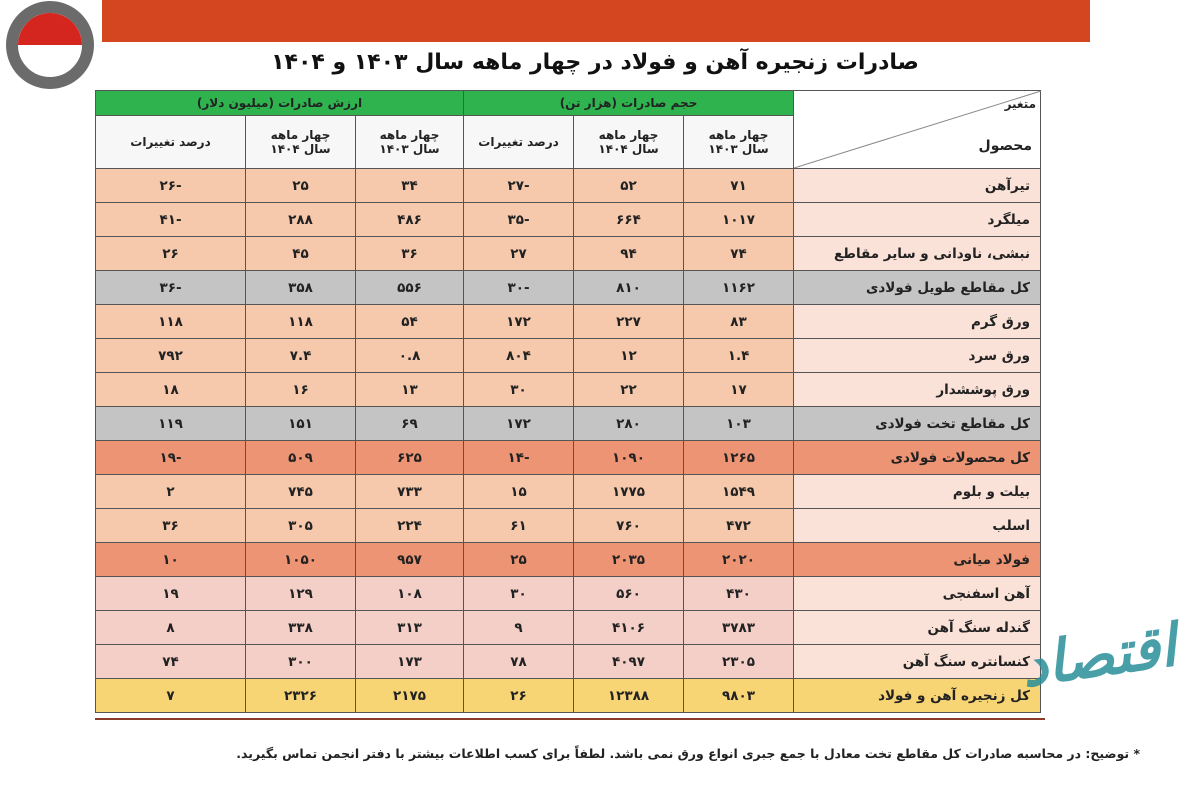 The width and height of the screenshot is (1200, 800). Describe the element at coordinates (519, 525) in the screenshot. I see `value-cell: ۶۱` at that location.